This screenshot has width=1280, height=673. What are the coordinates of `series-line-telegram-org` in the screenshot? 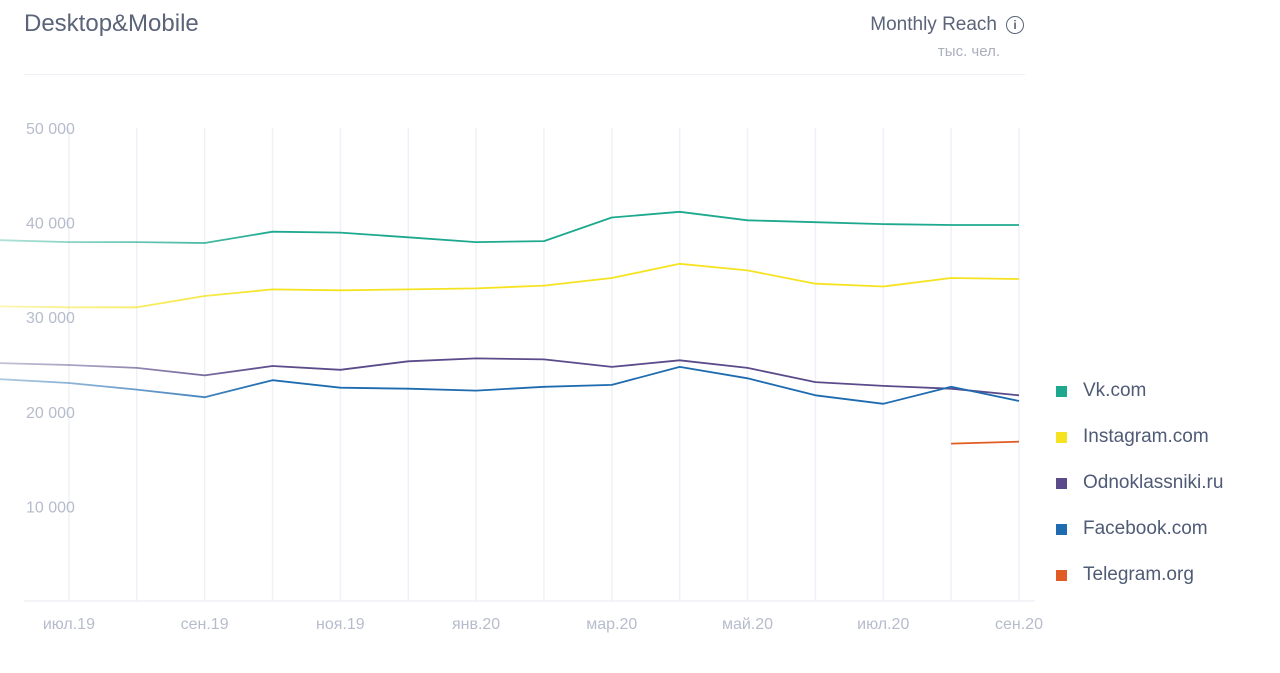 It's located at (985, 442).